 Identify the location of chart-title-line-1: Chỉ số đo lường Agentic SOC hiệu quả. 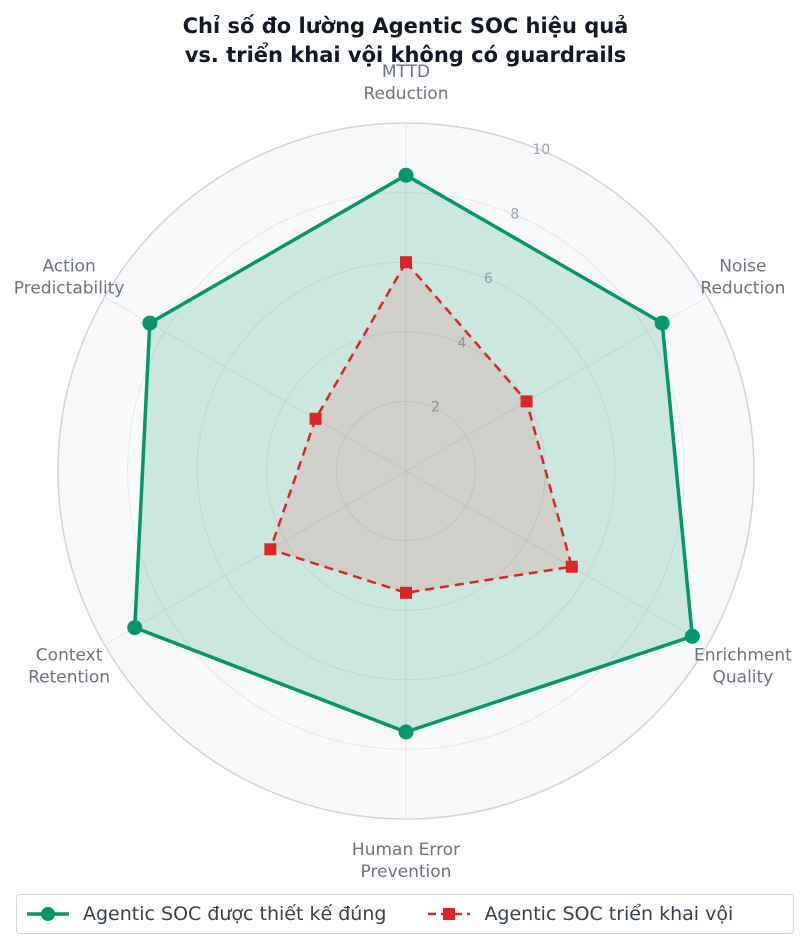
(405, 26).